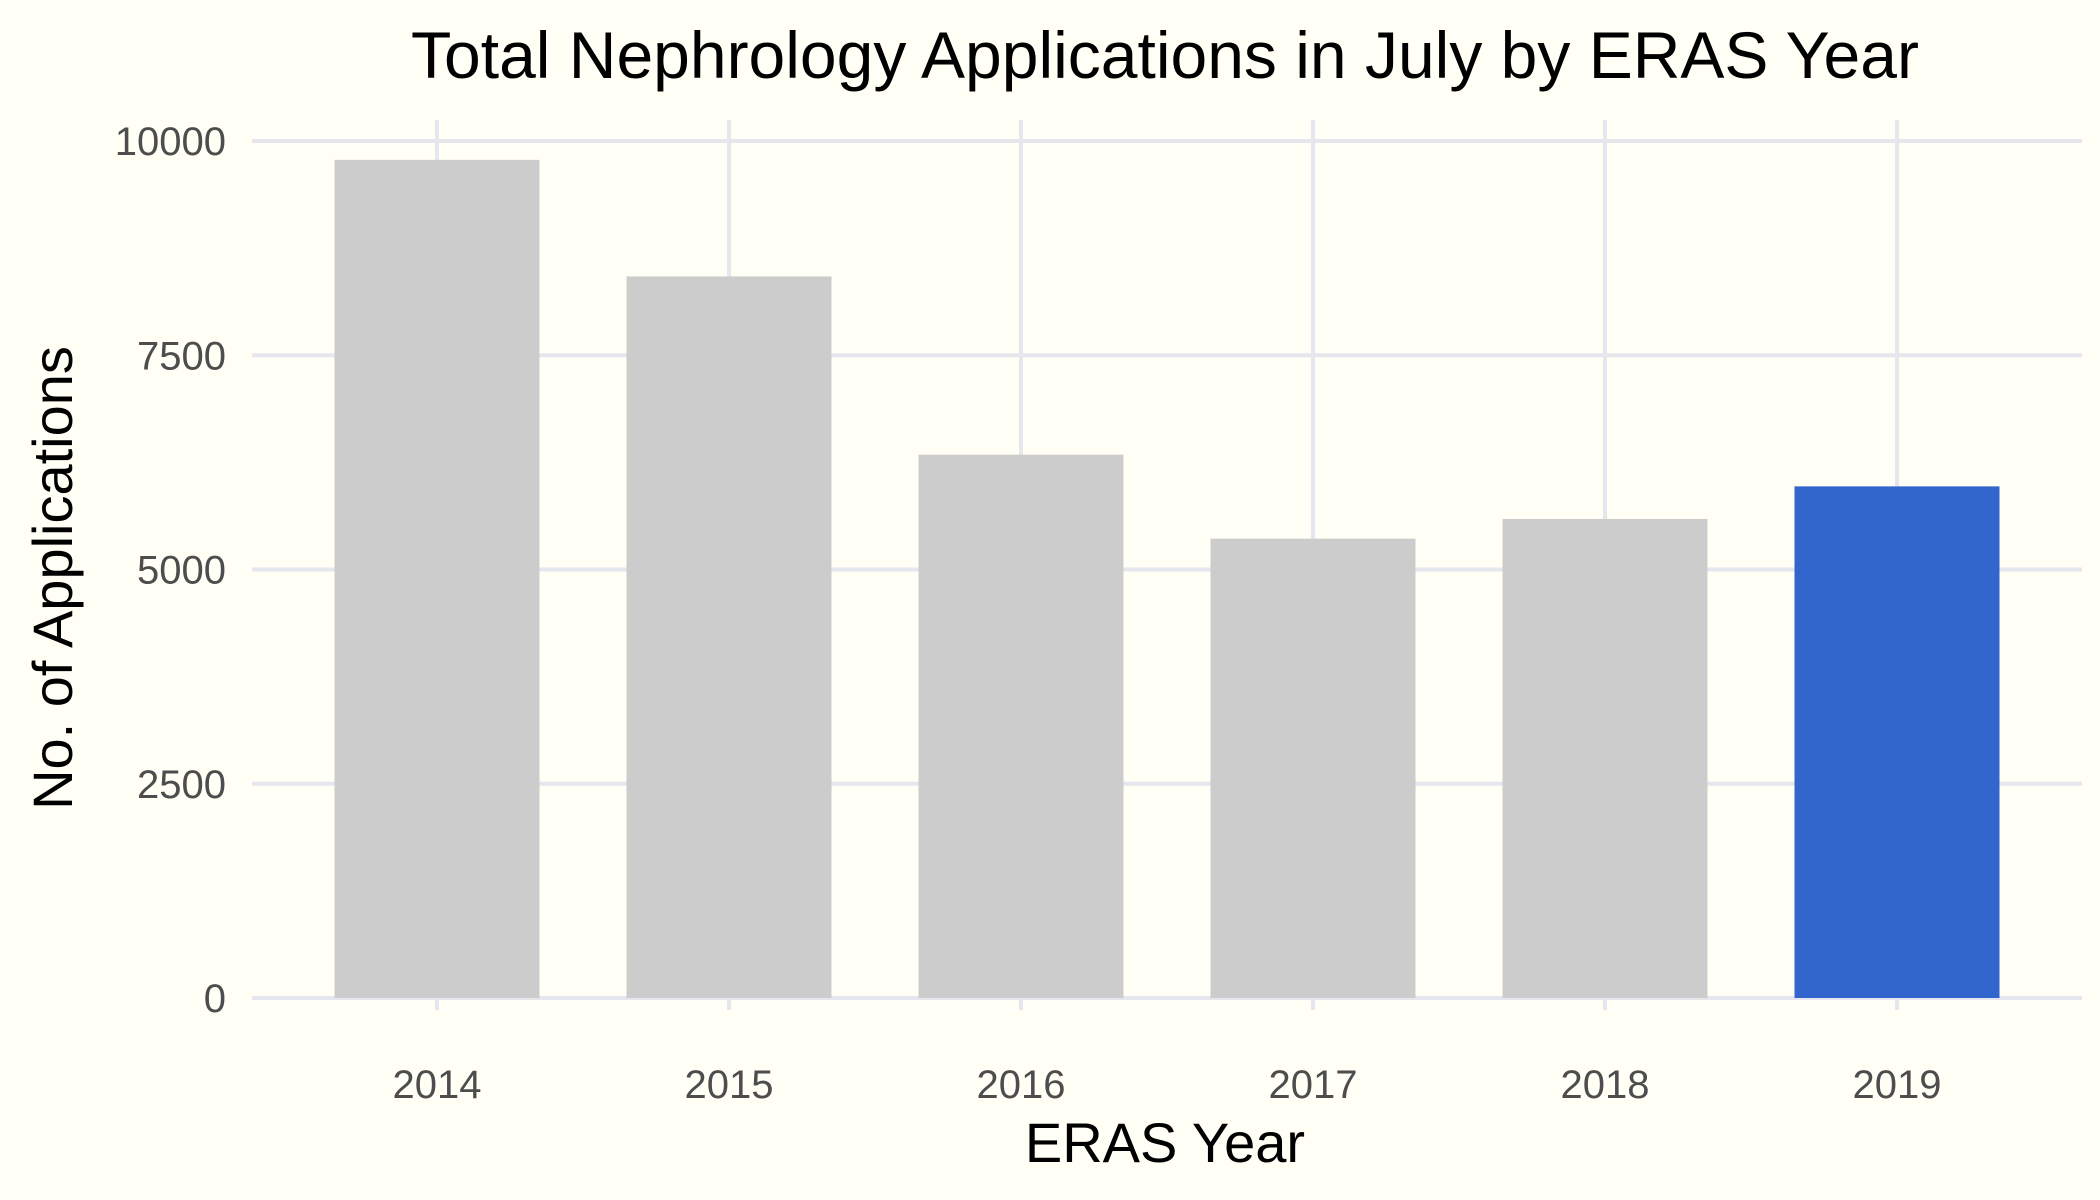  Describe the element at coordinates (1165, 1142) in the screenshot. I see `x-axis-title: ERAS Year` at that location.